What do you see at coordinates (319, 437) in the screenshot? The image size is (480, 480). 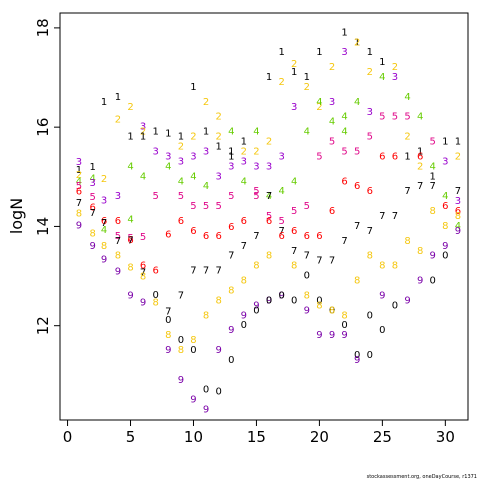 I see `x-tick-label: 20` at bounding box center [319, 437].